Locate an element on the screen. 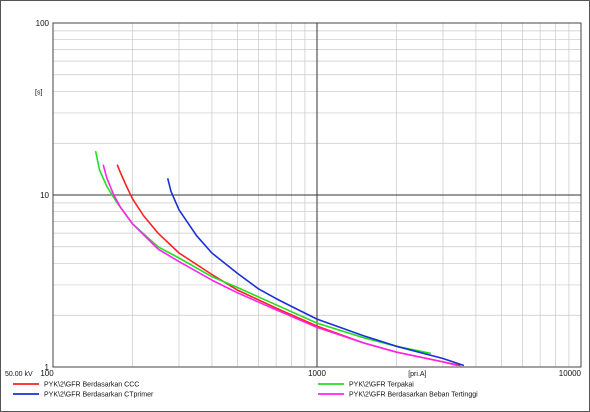 Image resolution: width=590 pixels, height=412 pixels. x-tick-label: 1000 is located at coordinates (317, 373).